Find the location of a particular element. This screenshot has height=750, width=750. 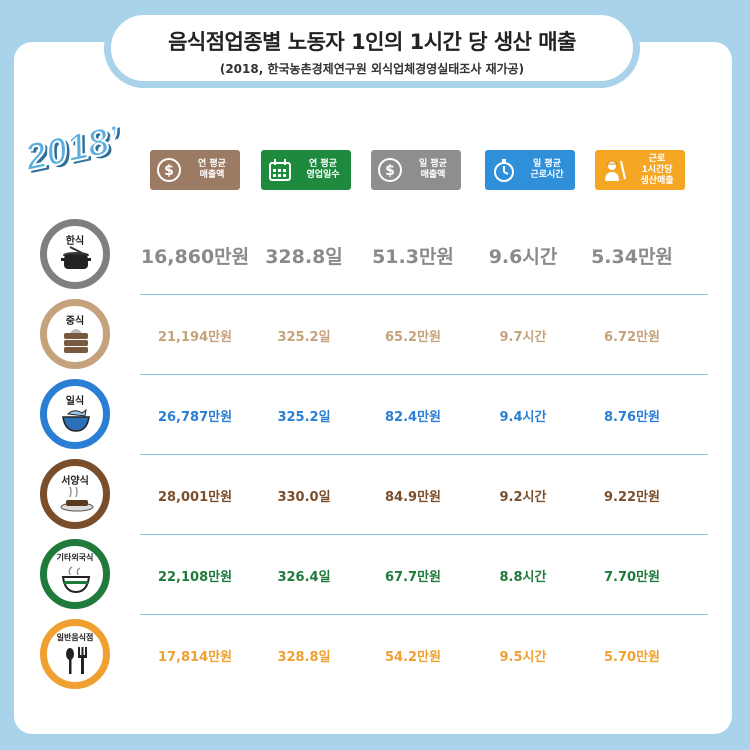

column-header-label: 일 평균 근로시간 is located at coordinates (547, 169).